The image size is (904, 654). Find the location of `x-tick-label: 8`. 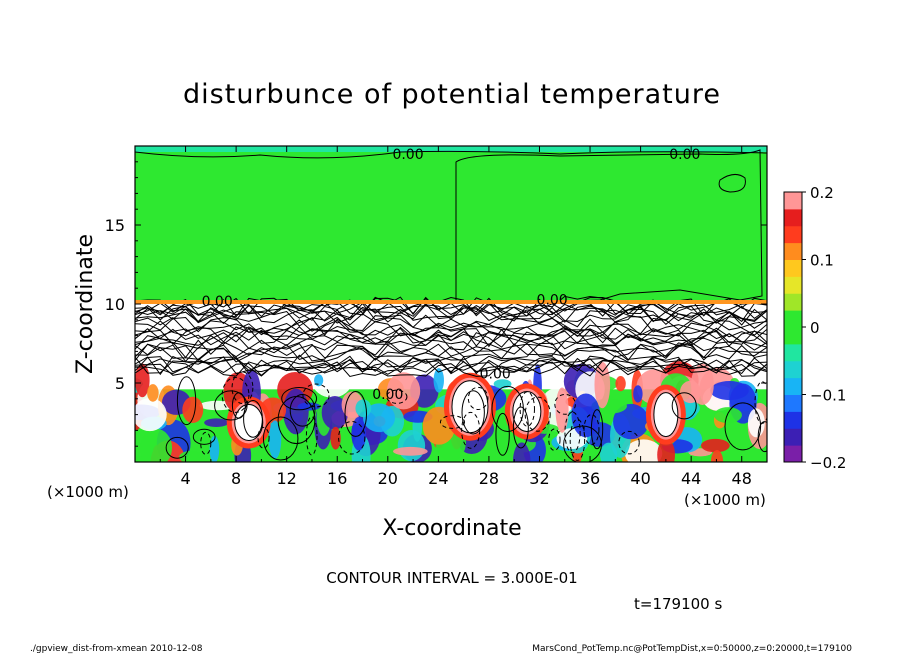

x-tick-label: 8 is located at coordinates (236, 478).